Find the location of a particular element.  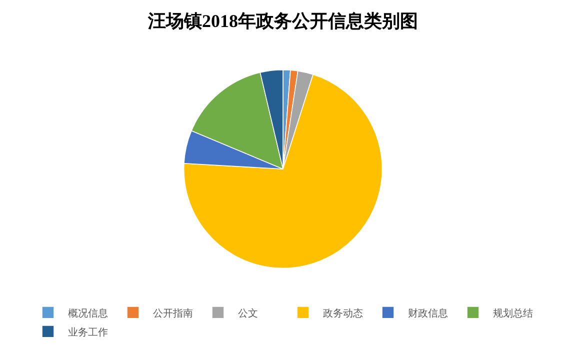

legend-label: 公开指南 is located at coordinates (173, 313).